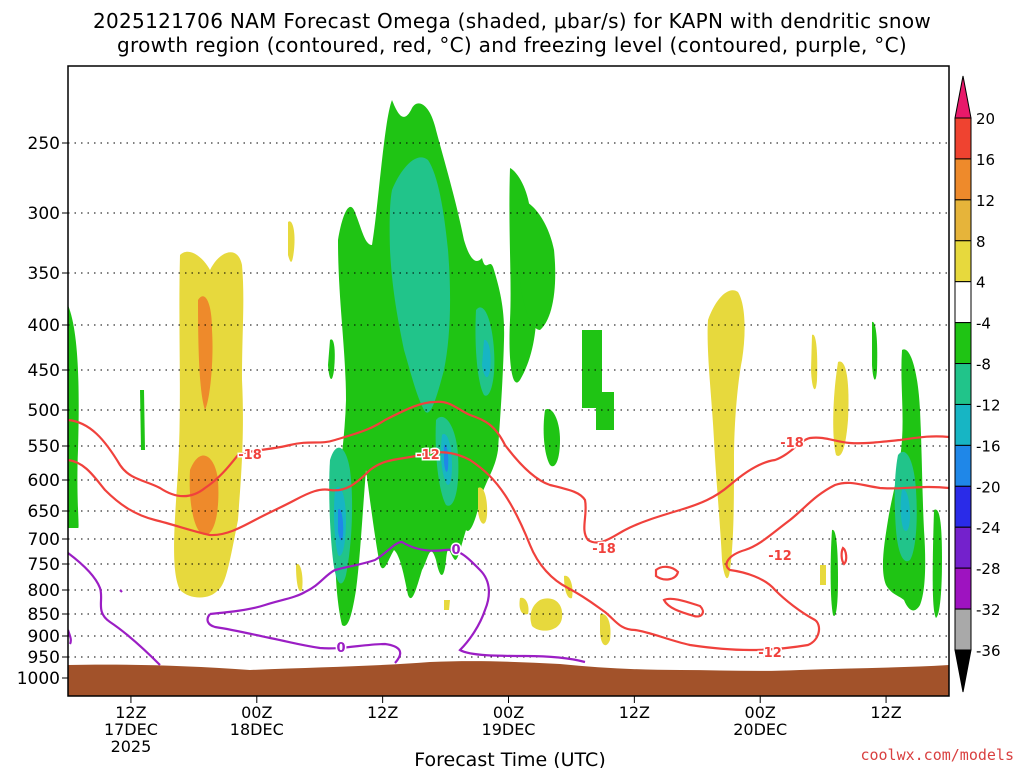 This screenshot has width=1024, height=768. I want to click on colorbar-label: -36, so click(988, 651).